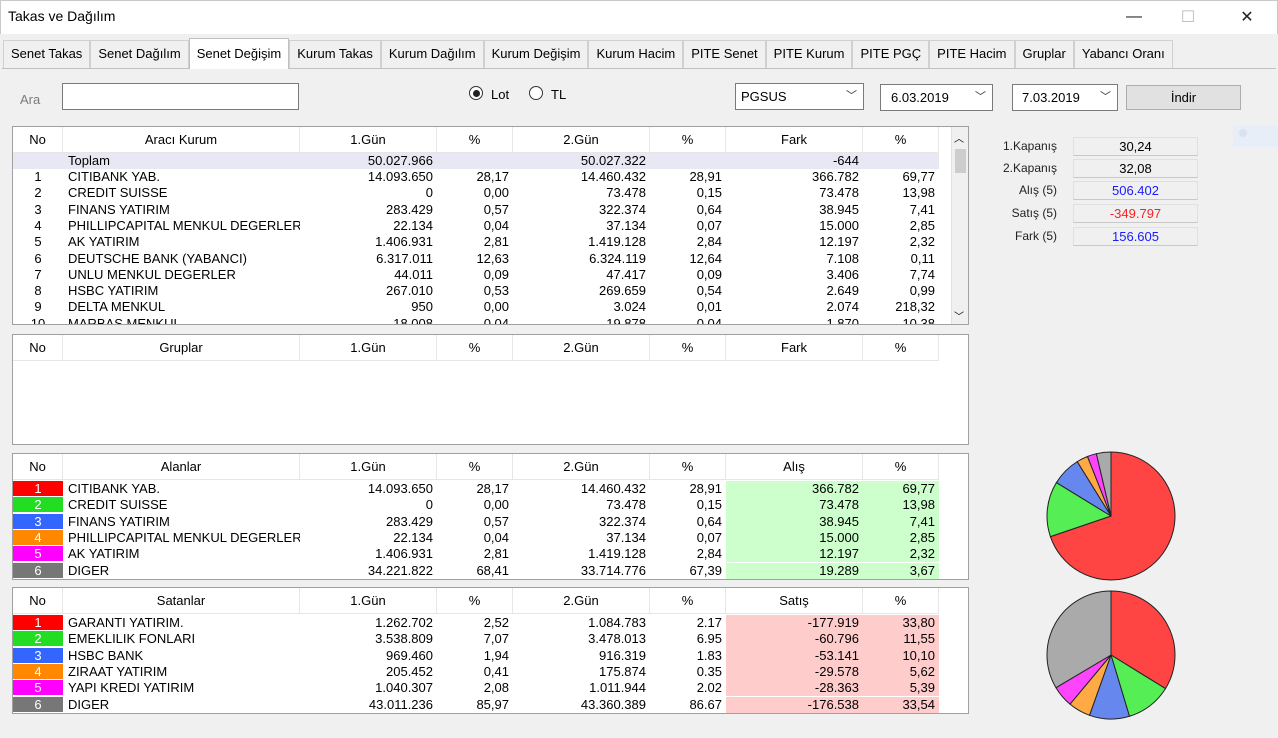  I want to click on maximize-button: ☐, so click(1188, 17).